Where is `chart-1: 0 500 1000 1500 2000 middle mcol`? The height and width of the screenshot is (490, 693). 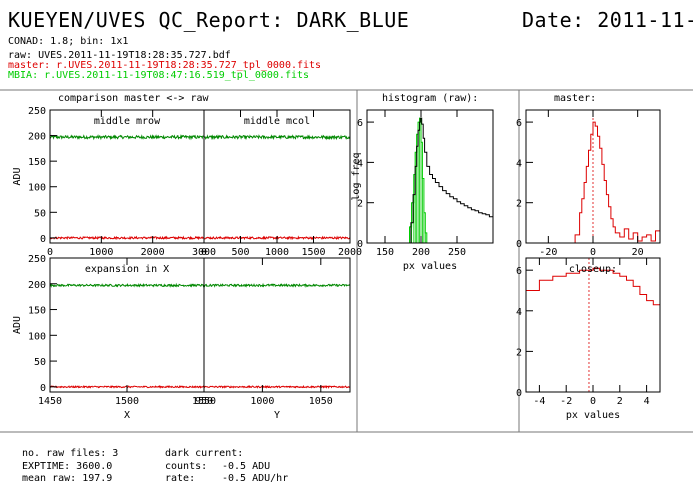
chart-1: 0 500 1000 1500 2000 middle mcol is located at coordinates (281, 183).